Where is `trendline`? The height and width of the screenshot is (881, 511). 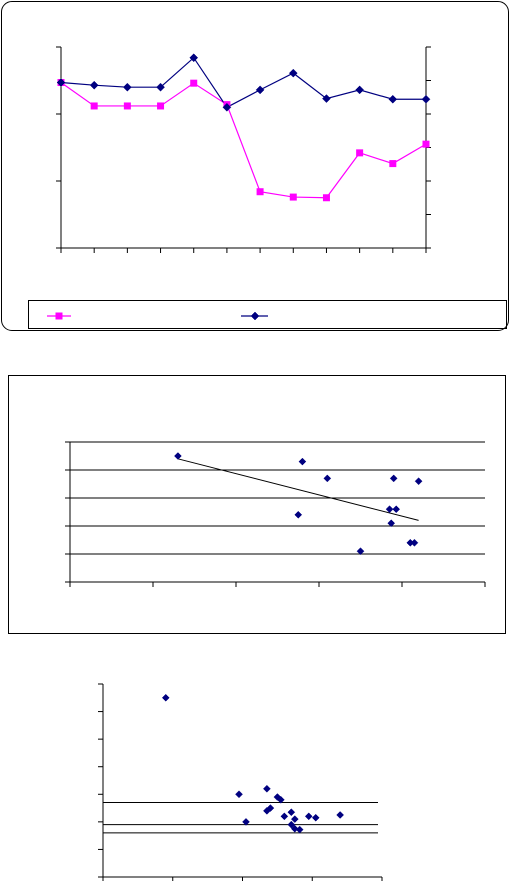
trendline is located at coordinates (298, 489).